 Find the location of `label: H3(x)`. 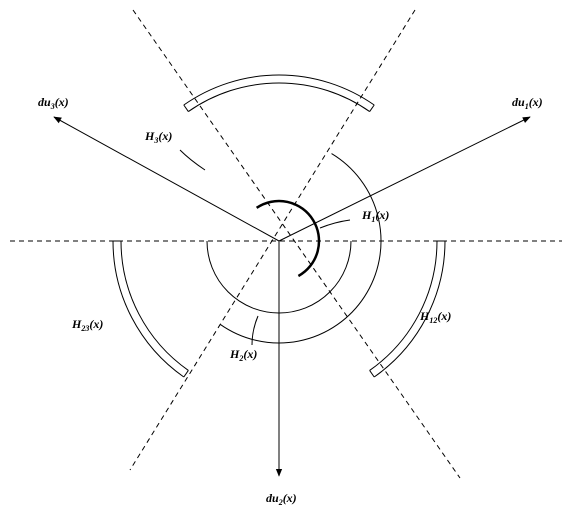

label: H3(x) is located at coordinates (158, 137).